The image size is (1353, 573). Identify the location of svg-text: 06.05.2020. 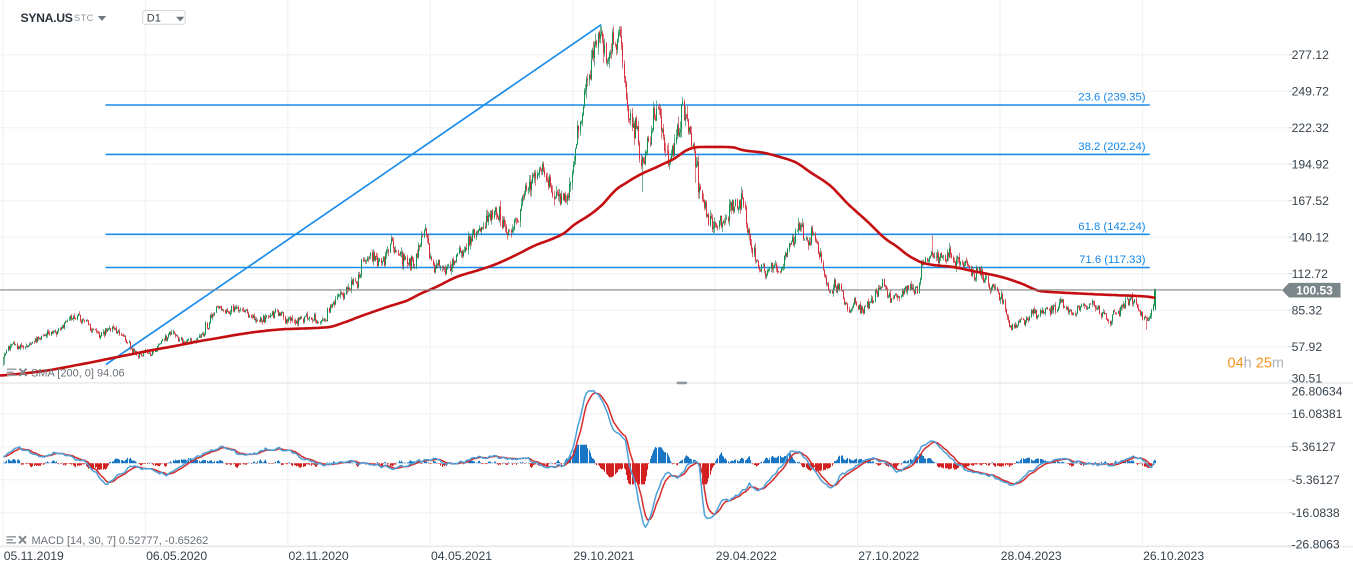
(176, 556).